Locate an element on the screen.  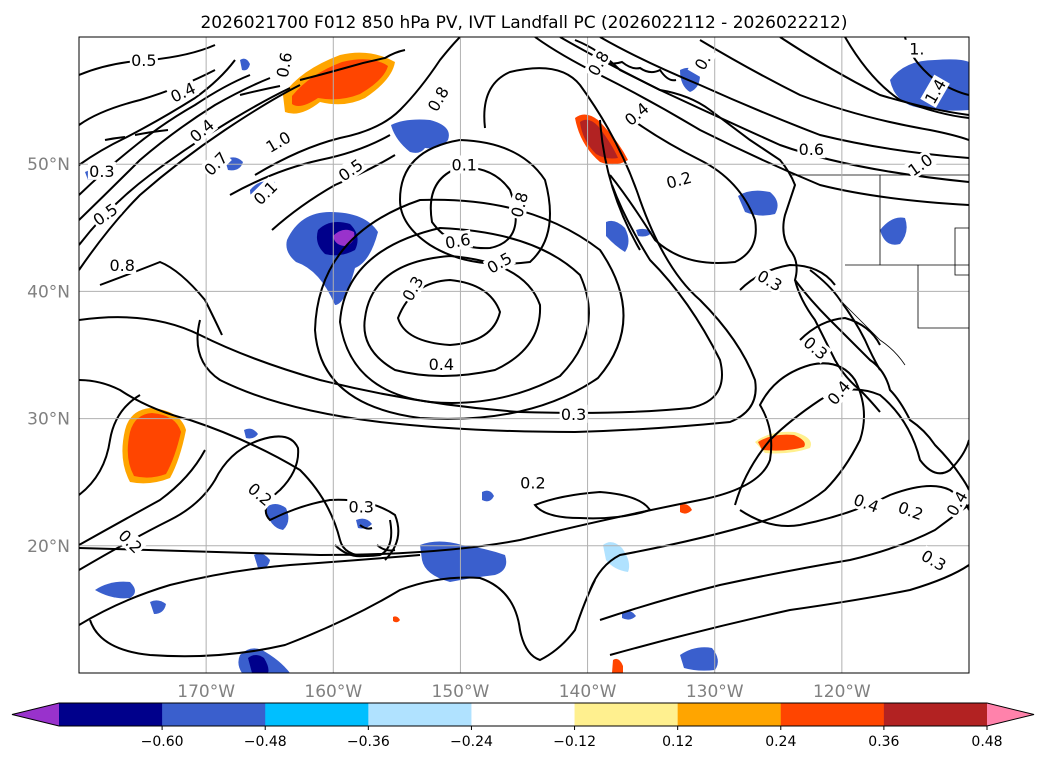
colorbar-tick-label: −0.24 is located at coordinates (471, 742).